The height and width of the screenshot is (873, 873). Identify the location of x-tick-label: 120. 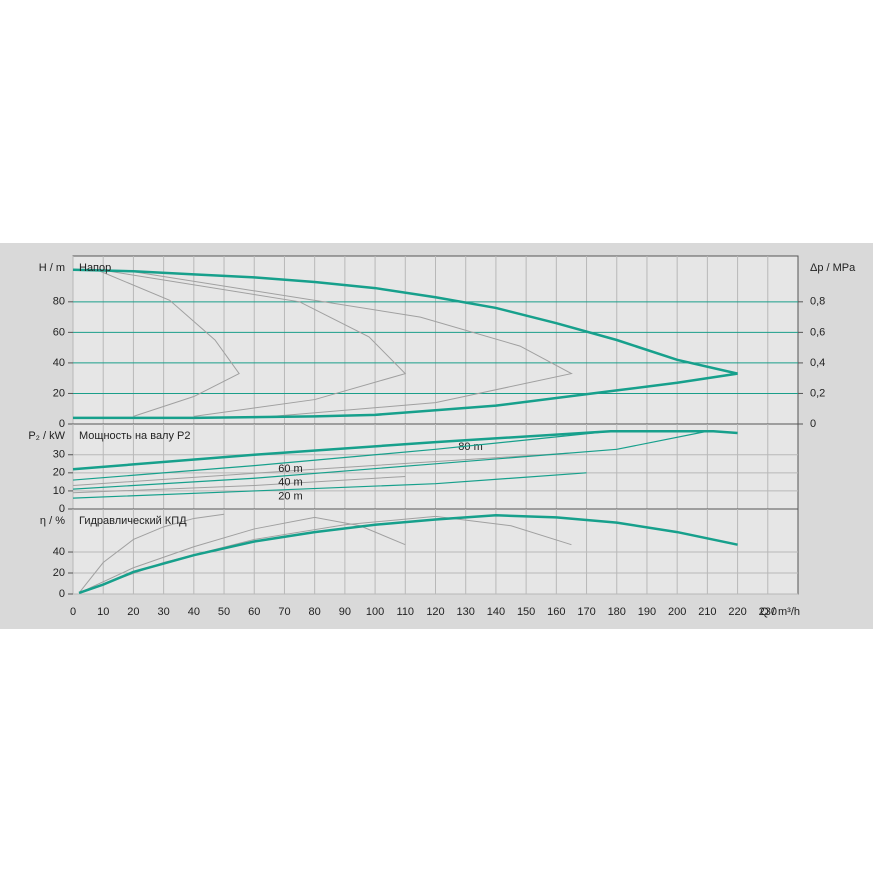
(435, 612).